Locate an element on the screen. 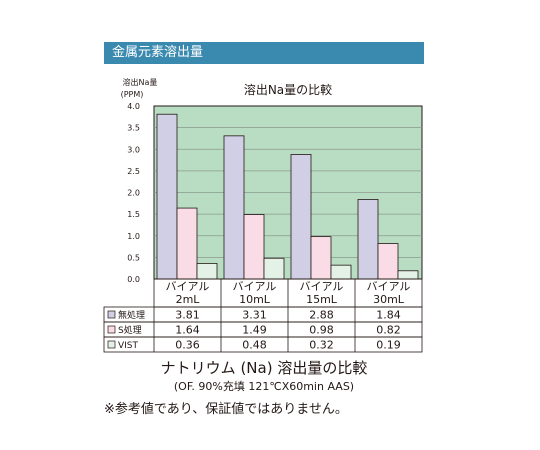 The image size is (540, 450). table-cell-value: 0.32 is located at coordinates (321, 345).